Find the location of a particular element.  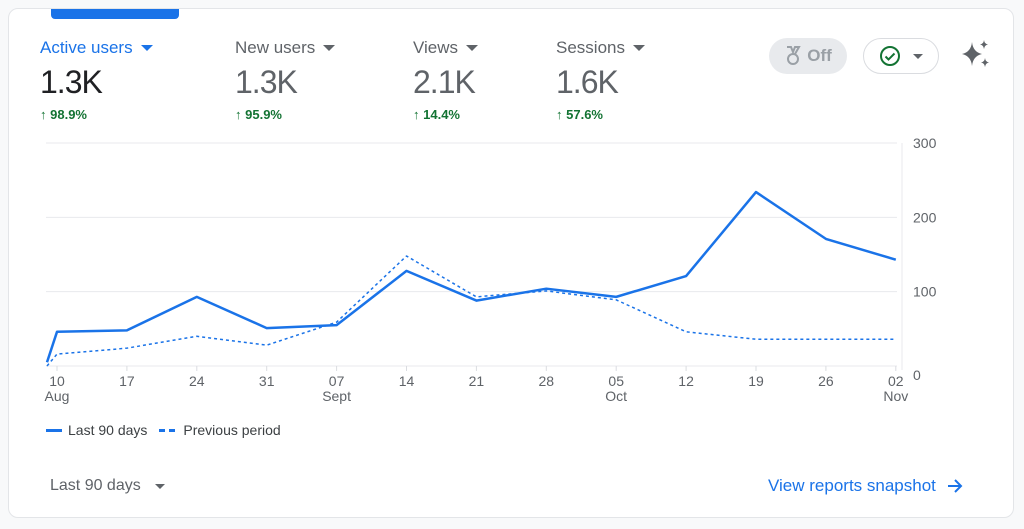

metric-dropdown: Views is located at coordinates (446, 48).